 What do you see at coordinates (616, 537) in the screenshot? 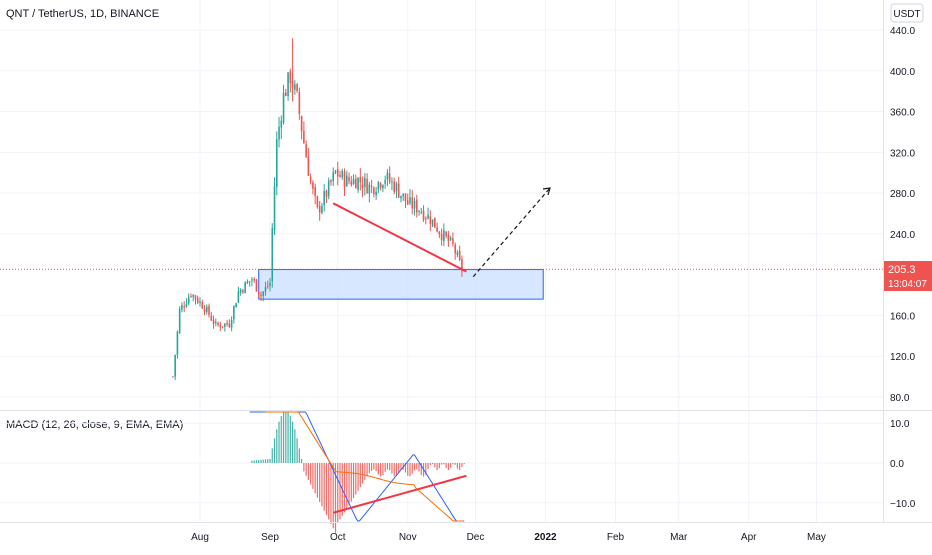
I see `time-tick-label: Feb` at bounding box center [616, 537].